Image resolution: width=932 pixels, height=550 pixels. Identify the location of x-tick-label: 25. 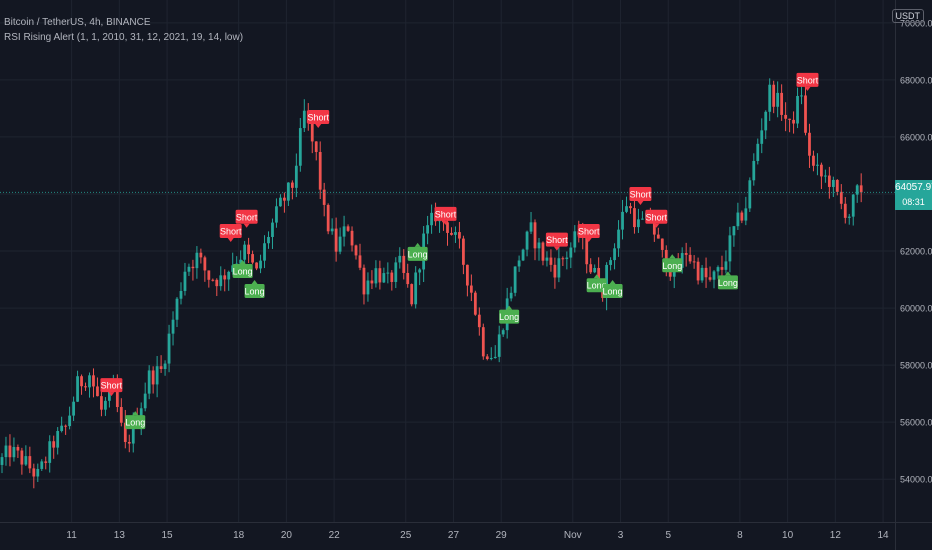
(406, 535).